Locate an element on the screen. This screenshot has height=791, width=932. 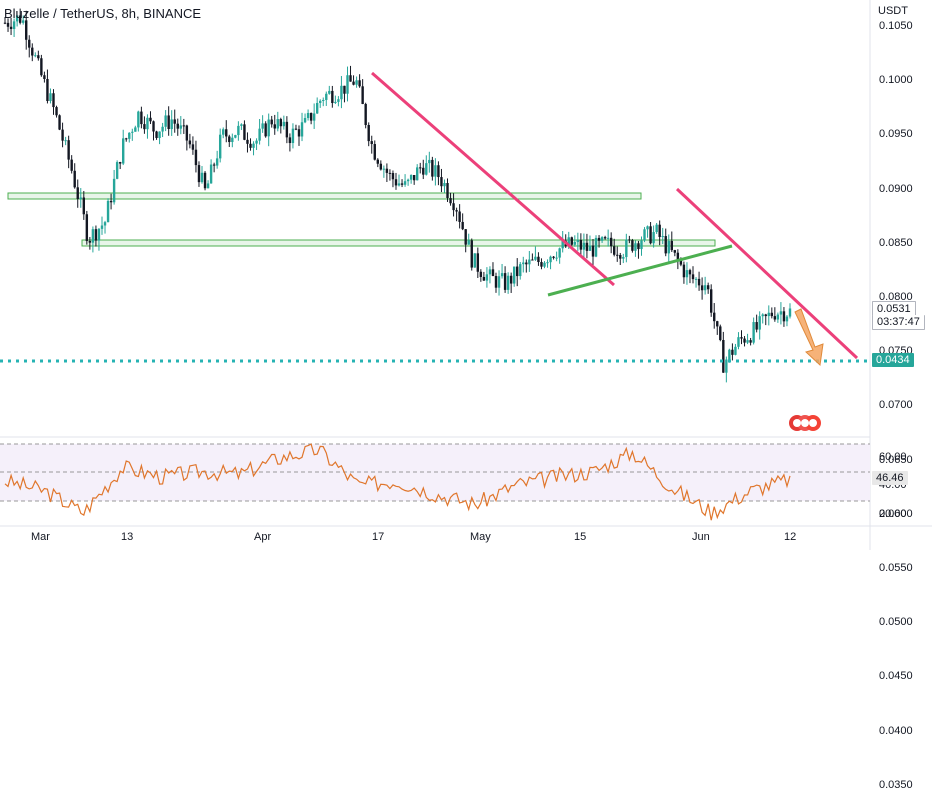
countdown-tag: 03:37:47 is located at coordinates (898, 322).